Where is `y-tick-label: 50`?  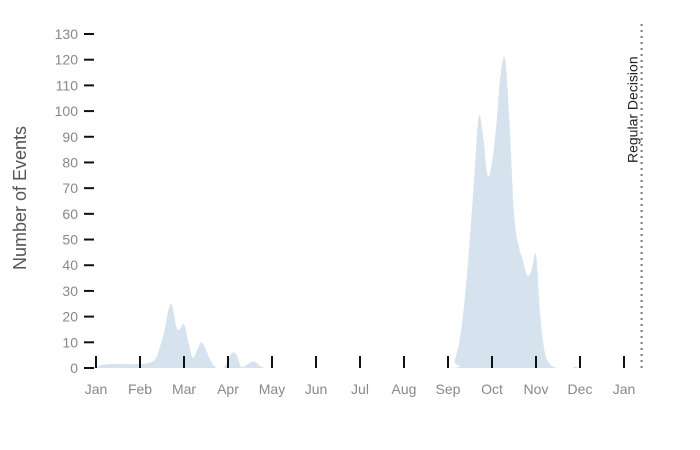
y-tick-label: 50 is located at coordinates (70, 240).